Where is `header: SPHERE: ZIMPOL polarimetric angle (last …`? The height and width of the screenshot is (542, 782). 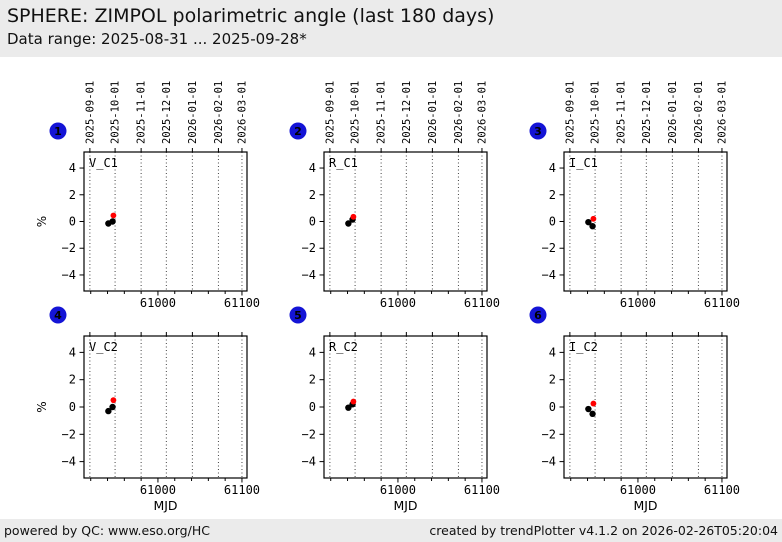
header: SPHERE: ZIMPOL polarimetric angle (last … is located at coordinates (391, 28).